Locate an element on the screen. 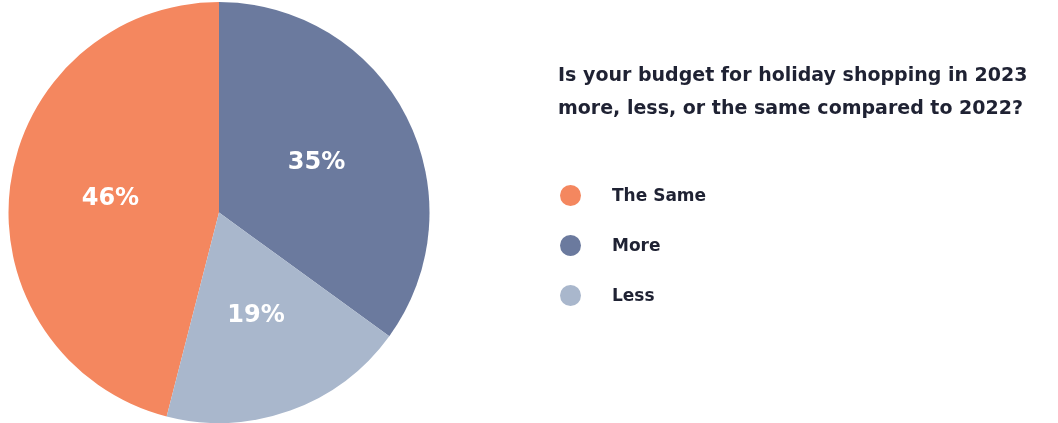 Image resolution: width=1058 pixels, height=423 pixels. data-label: 46% is located at coordinates (110, 197).